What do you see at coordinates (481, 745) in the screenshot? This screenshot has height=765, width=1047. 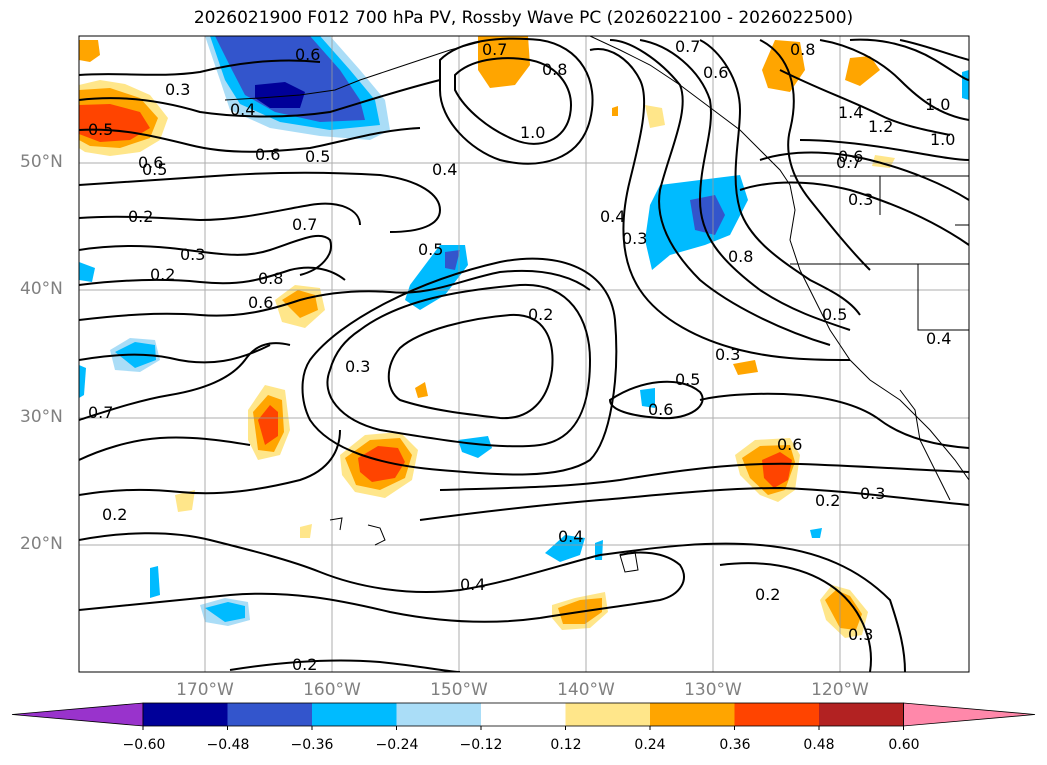 I see `colorbar-tick: −0.12` at bounding box center [481, 745].